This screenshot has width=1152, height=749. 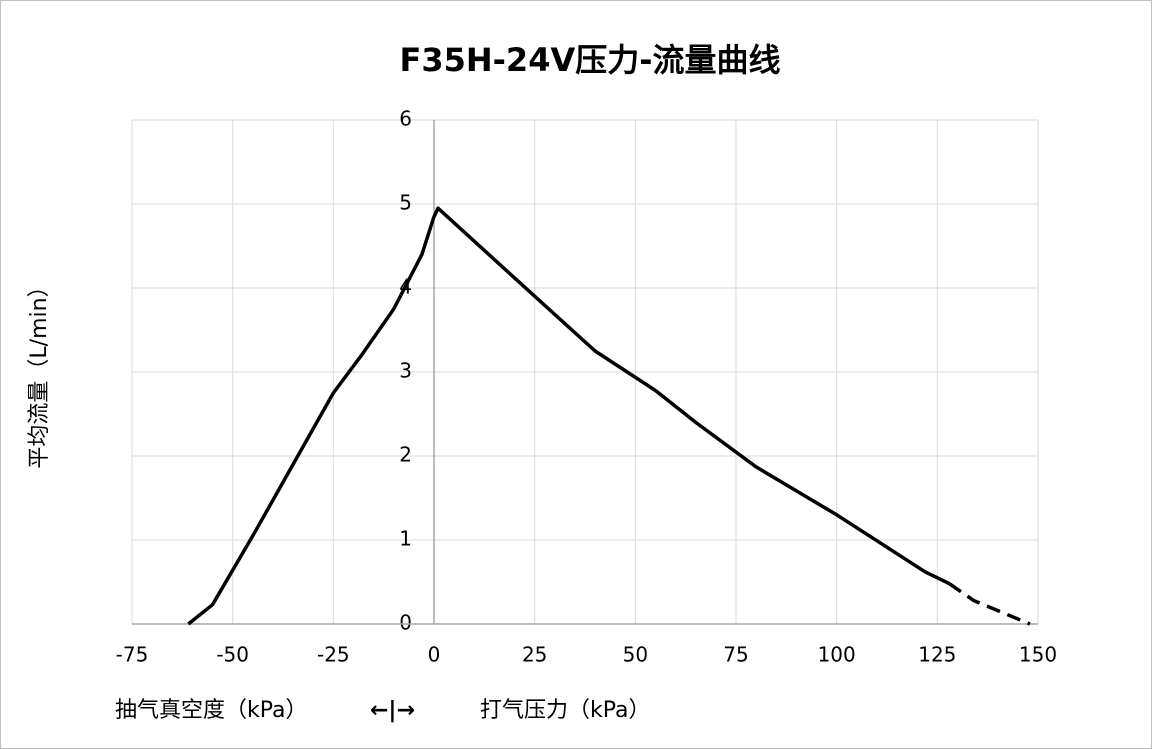 I want to click on x-tick-label: 75, so click(x=735, y=655).